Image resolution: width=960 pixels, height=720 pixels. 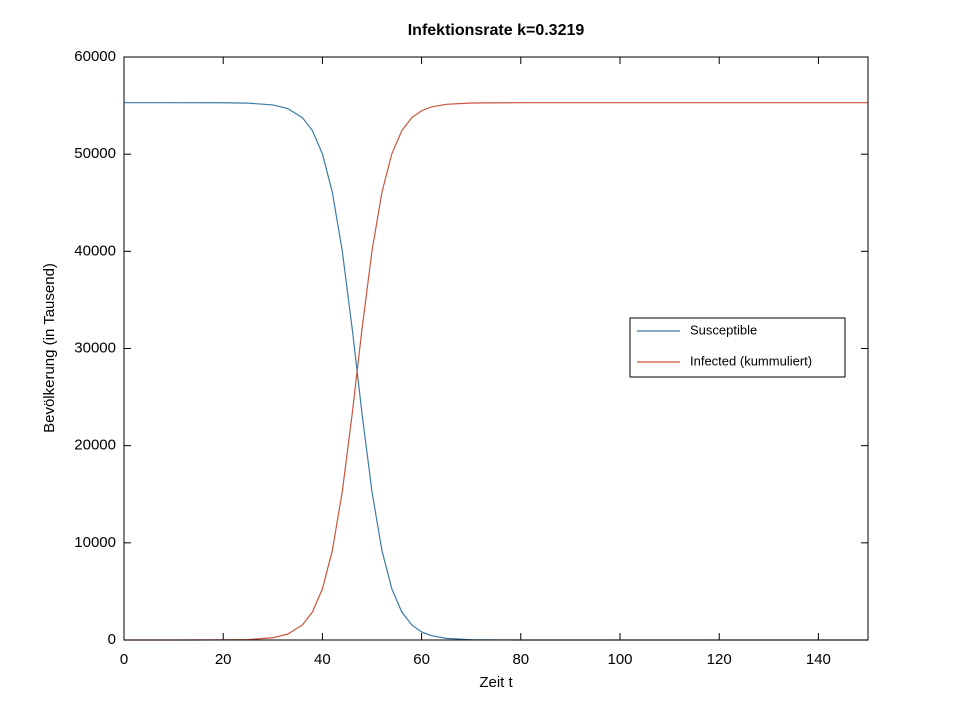 What do you see at coordinates (49, 348) in the screenshot?
I see `y-axis-label: Bevölkerung (in Tausend)` at bounding box center [49, 348].